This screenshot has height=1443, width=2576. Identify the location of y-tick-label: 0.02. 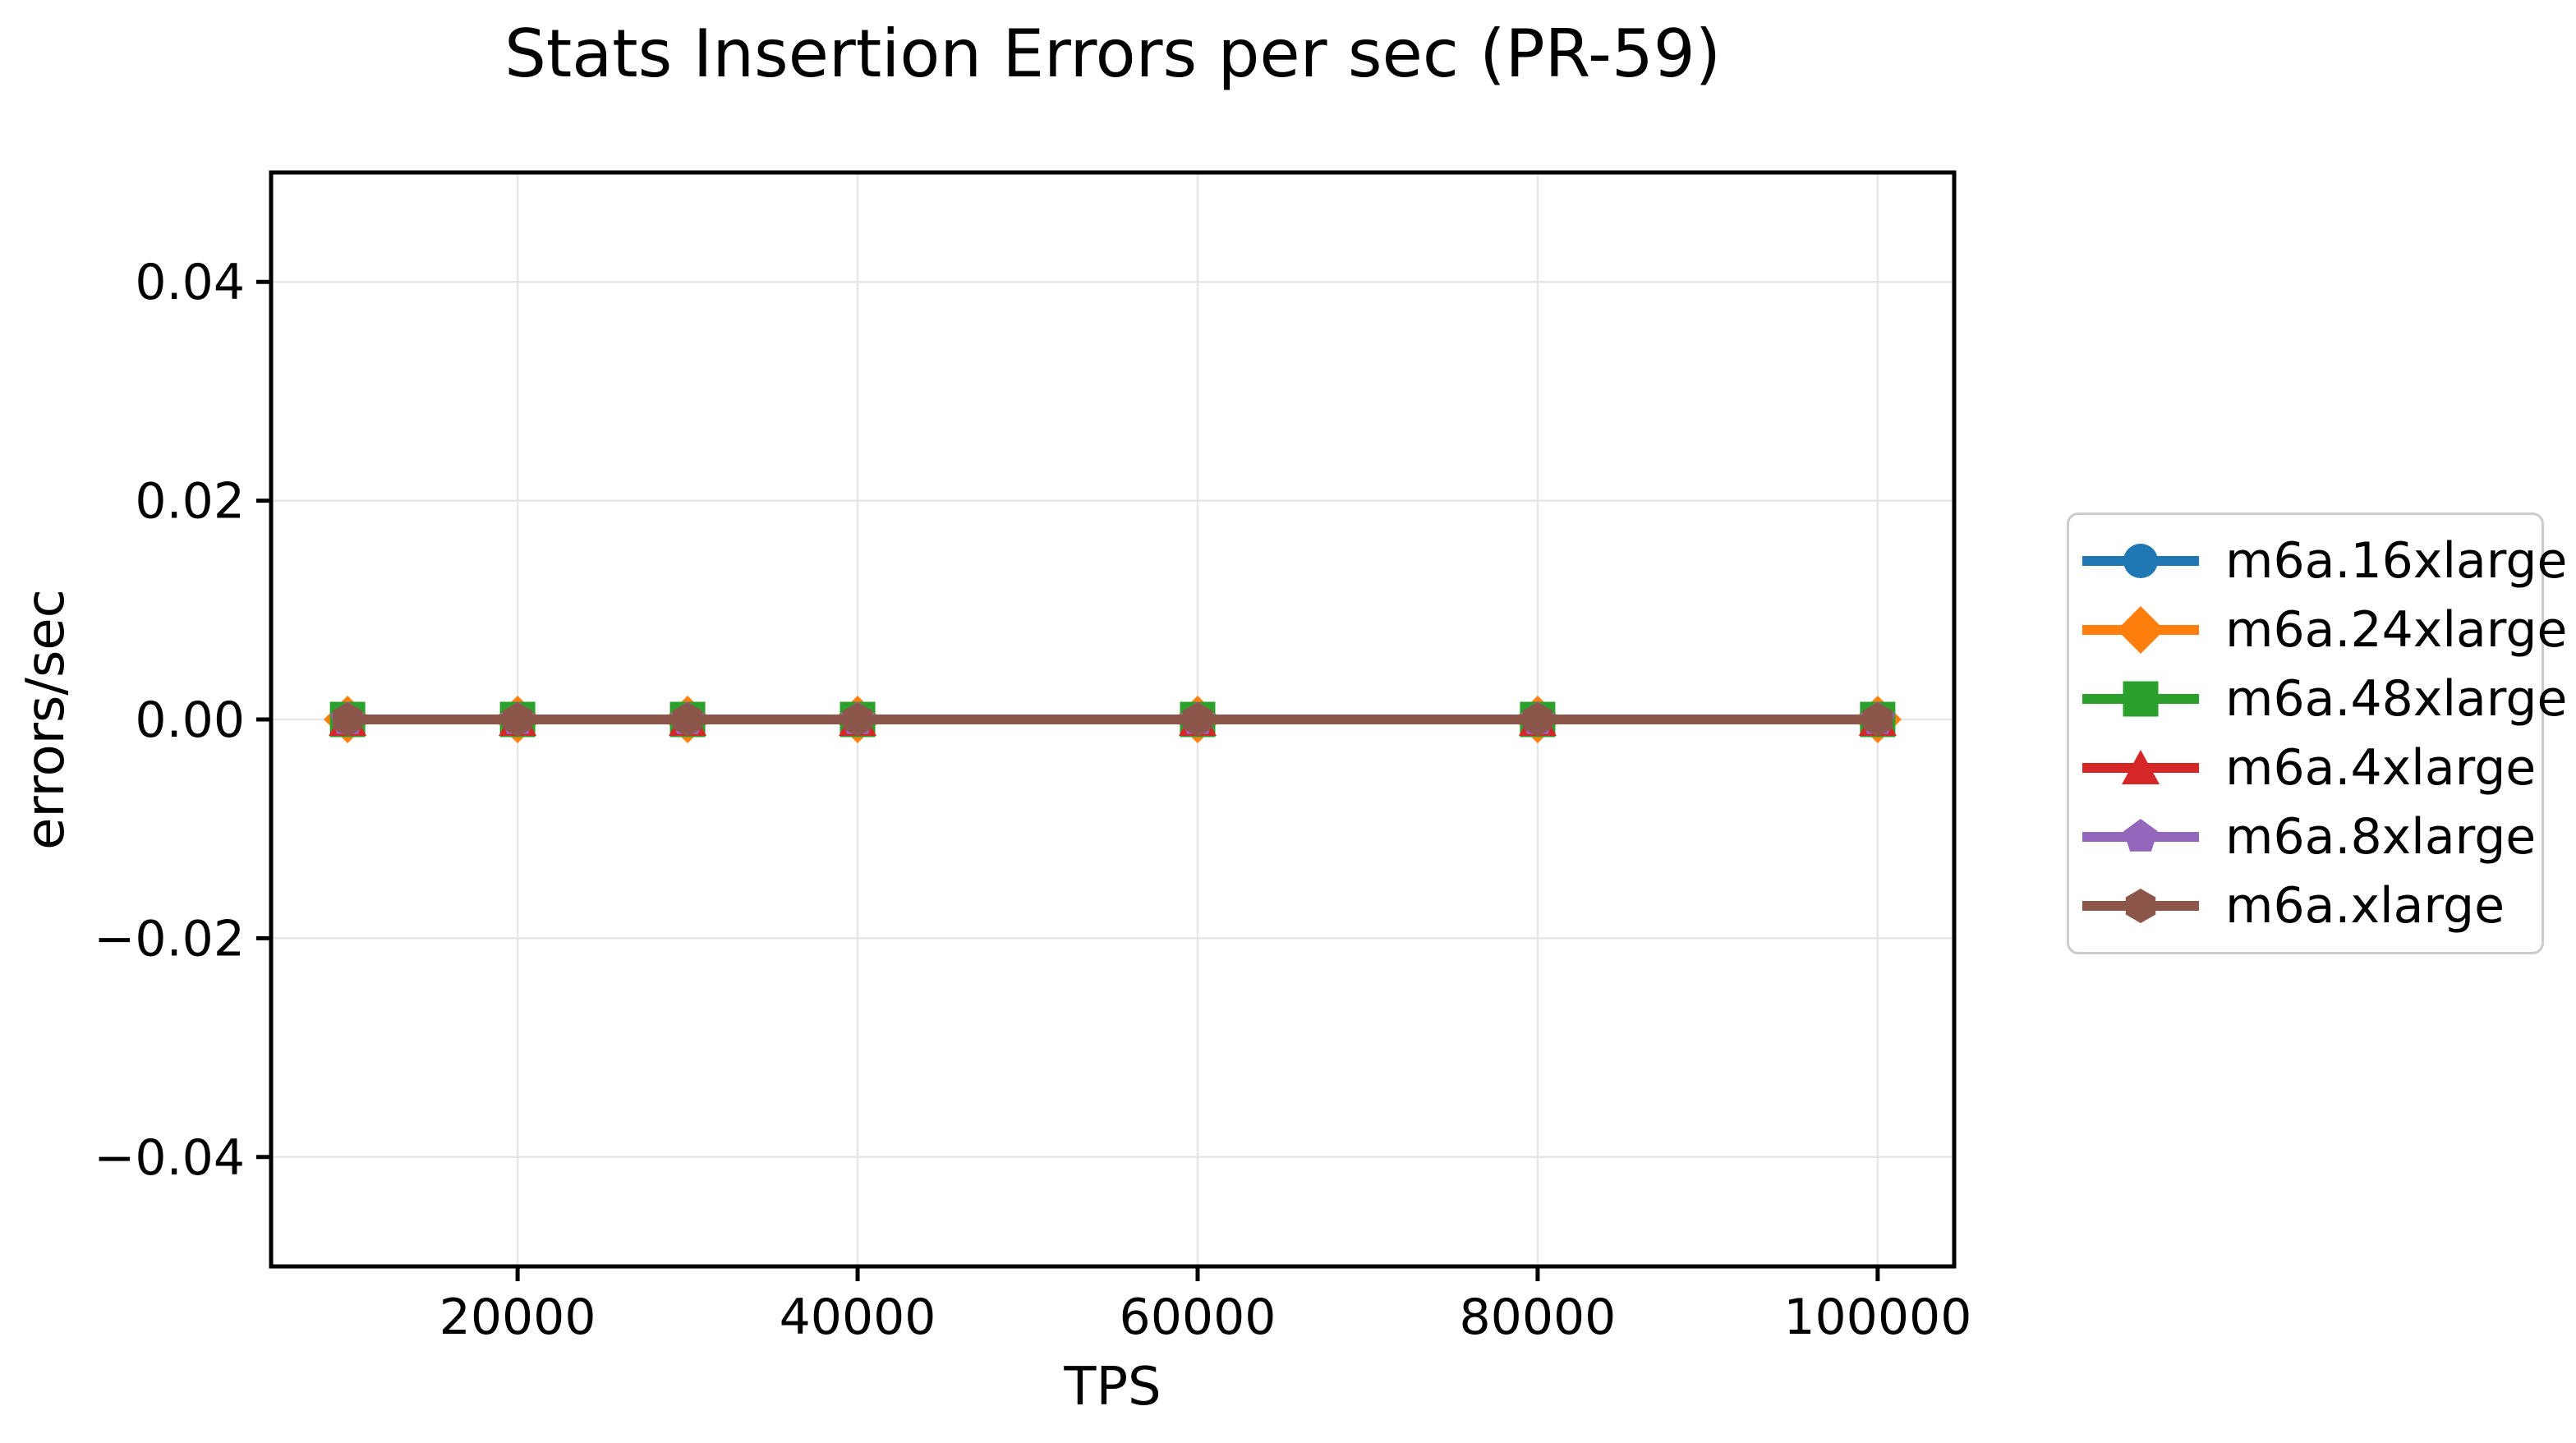
(190, 502).